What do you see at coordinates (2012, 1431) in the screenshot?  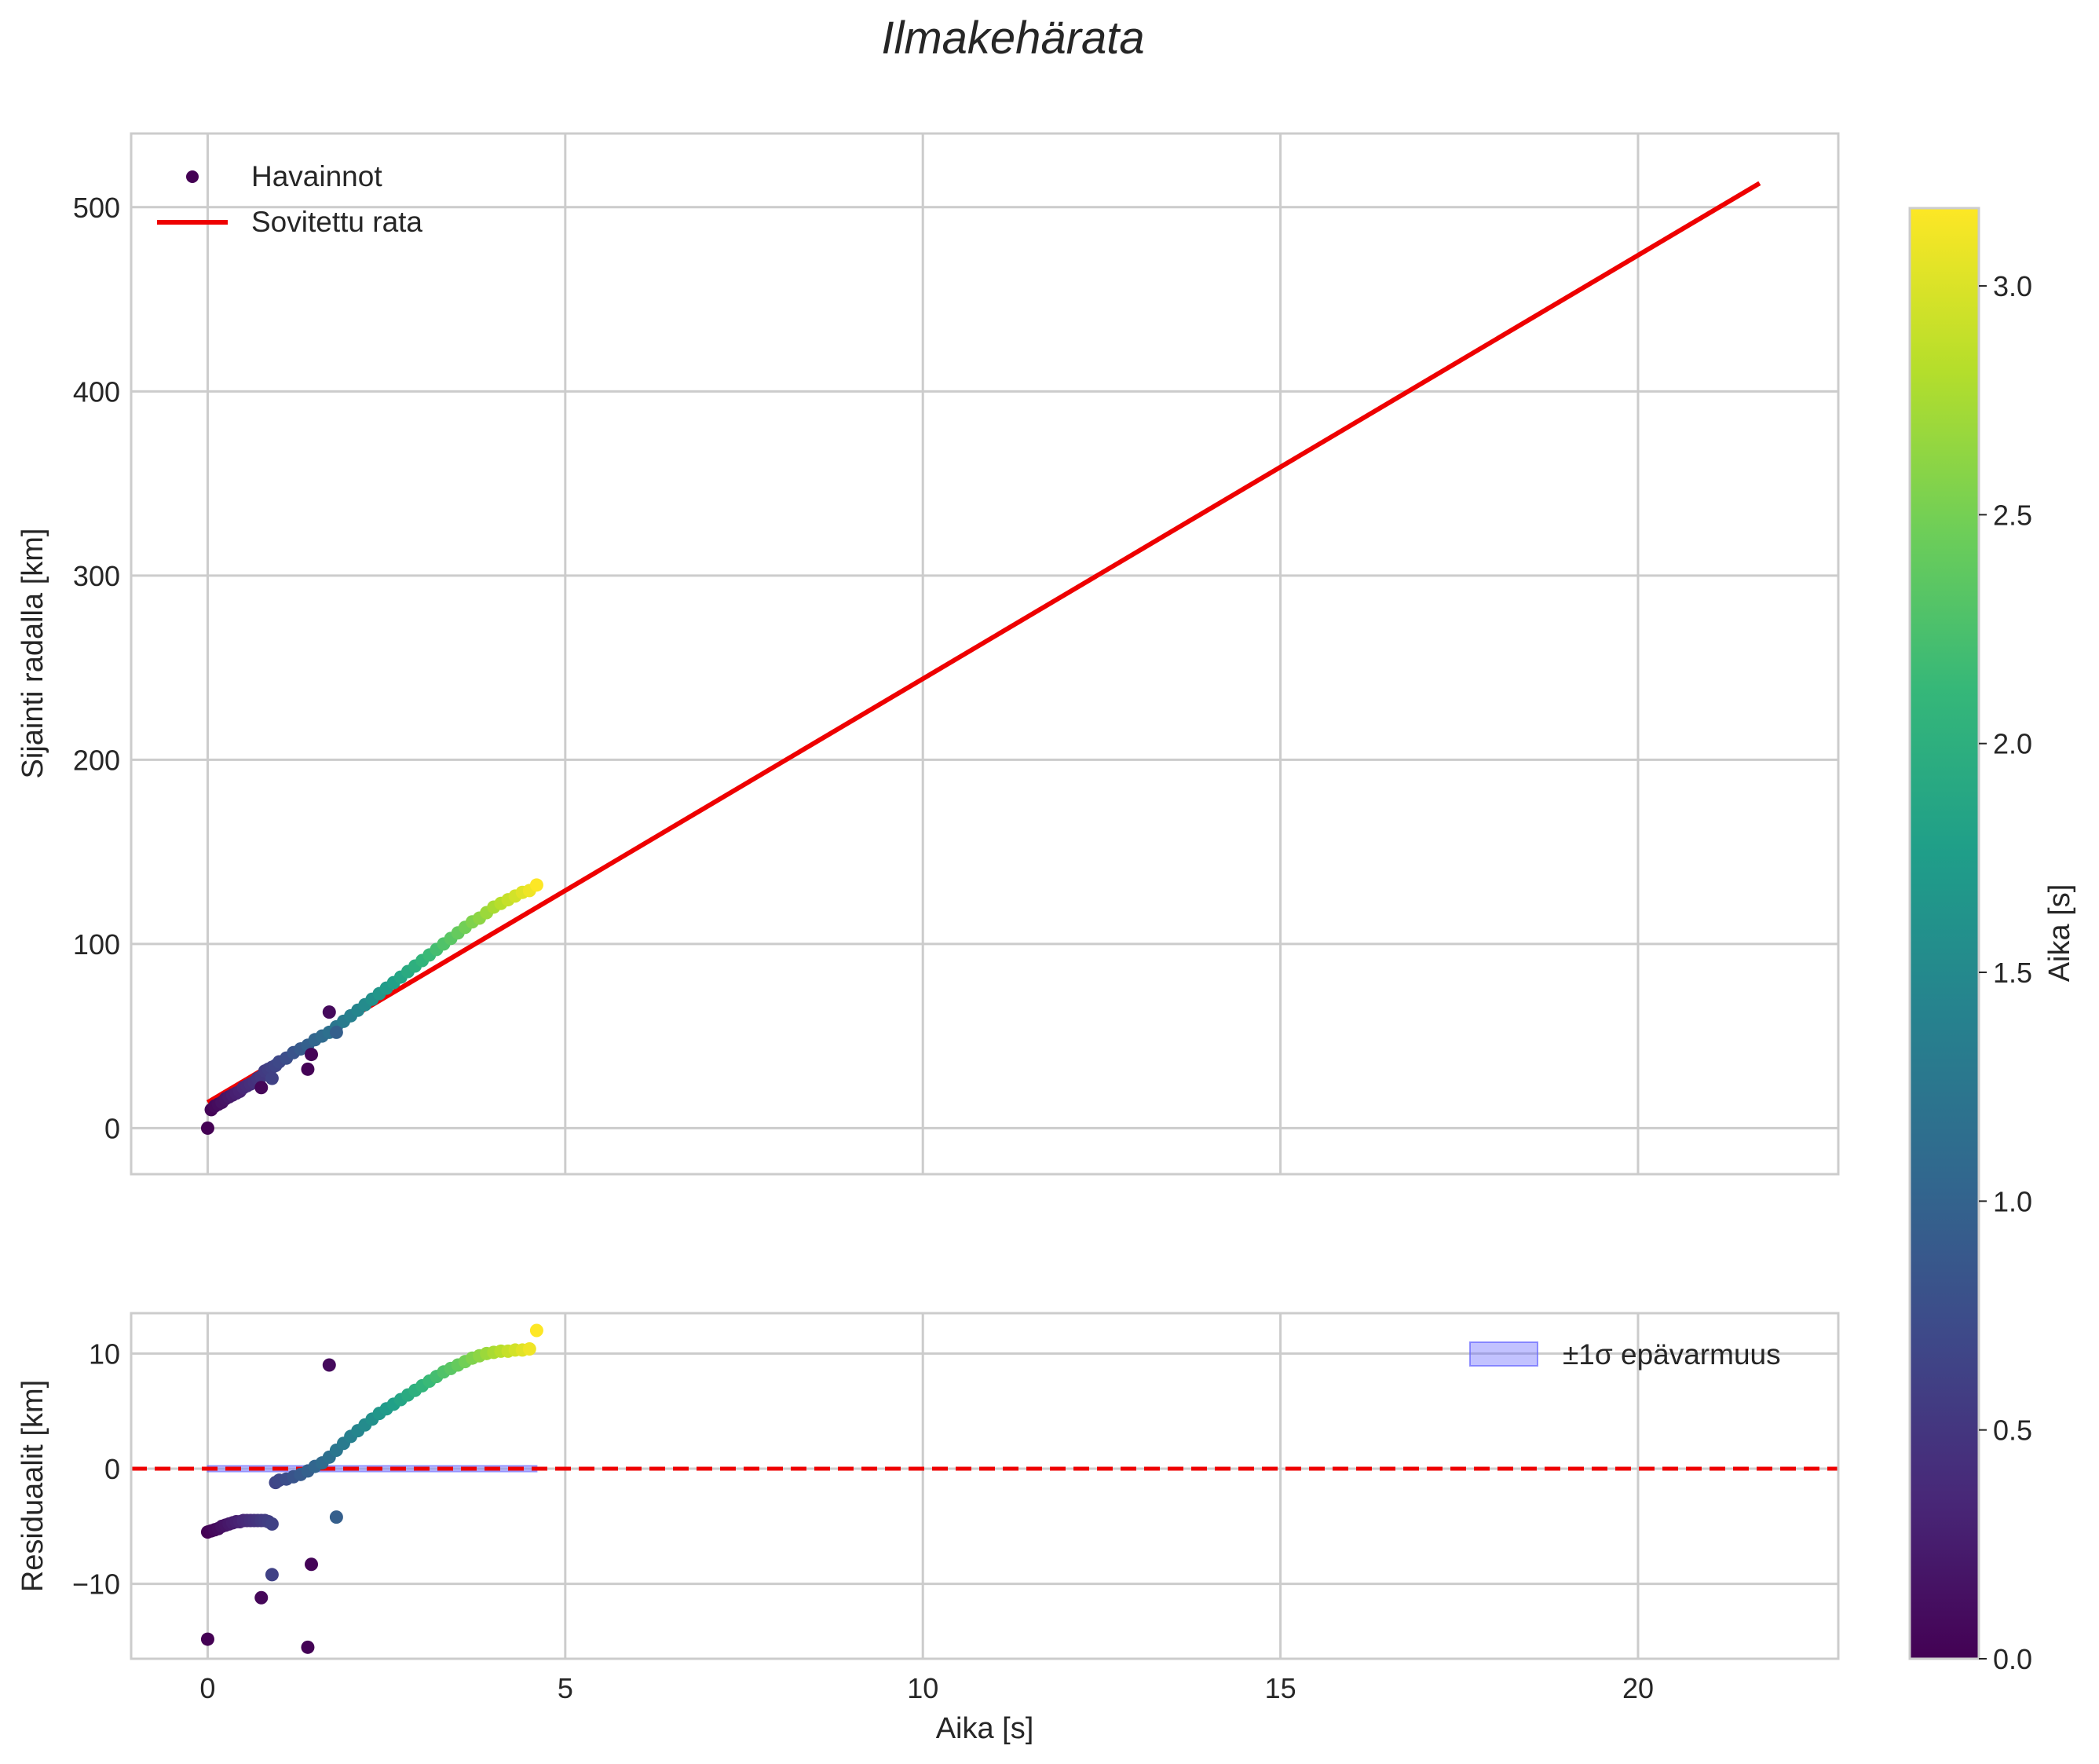 I see `colorbar-tick-label: 0.5` at bounding box center [2012, 1431].